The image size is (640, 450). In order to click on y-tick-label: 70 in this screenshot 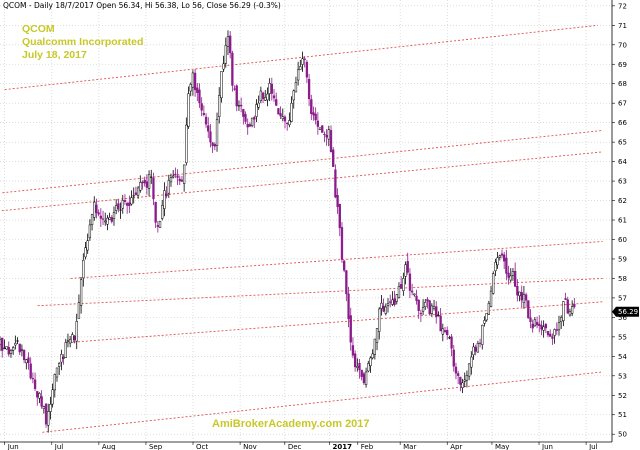, I will do `click(622, 45)`.